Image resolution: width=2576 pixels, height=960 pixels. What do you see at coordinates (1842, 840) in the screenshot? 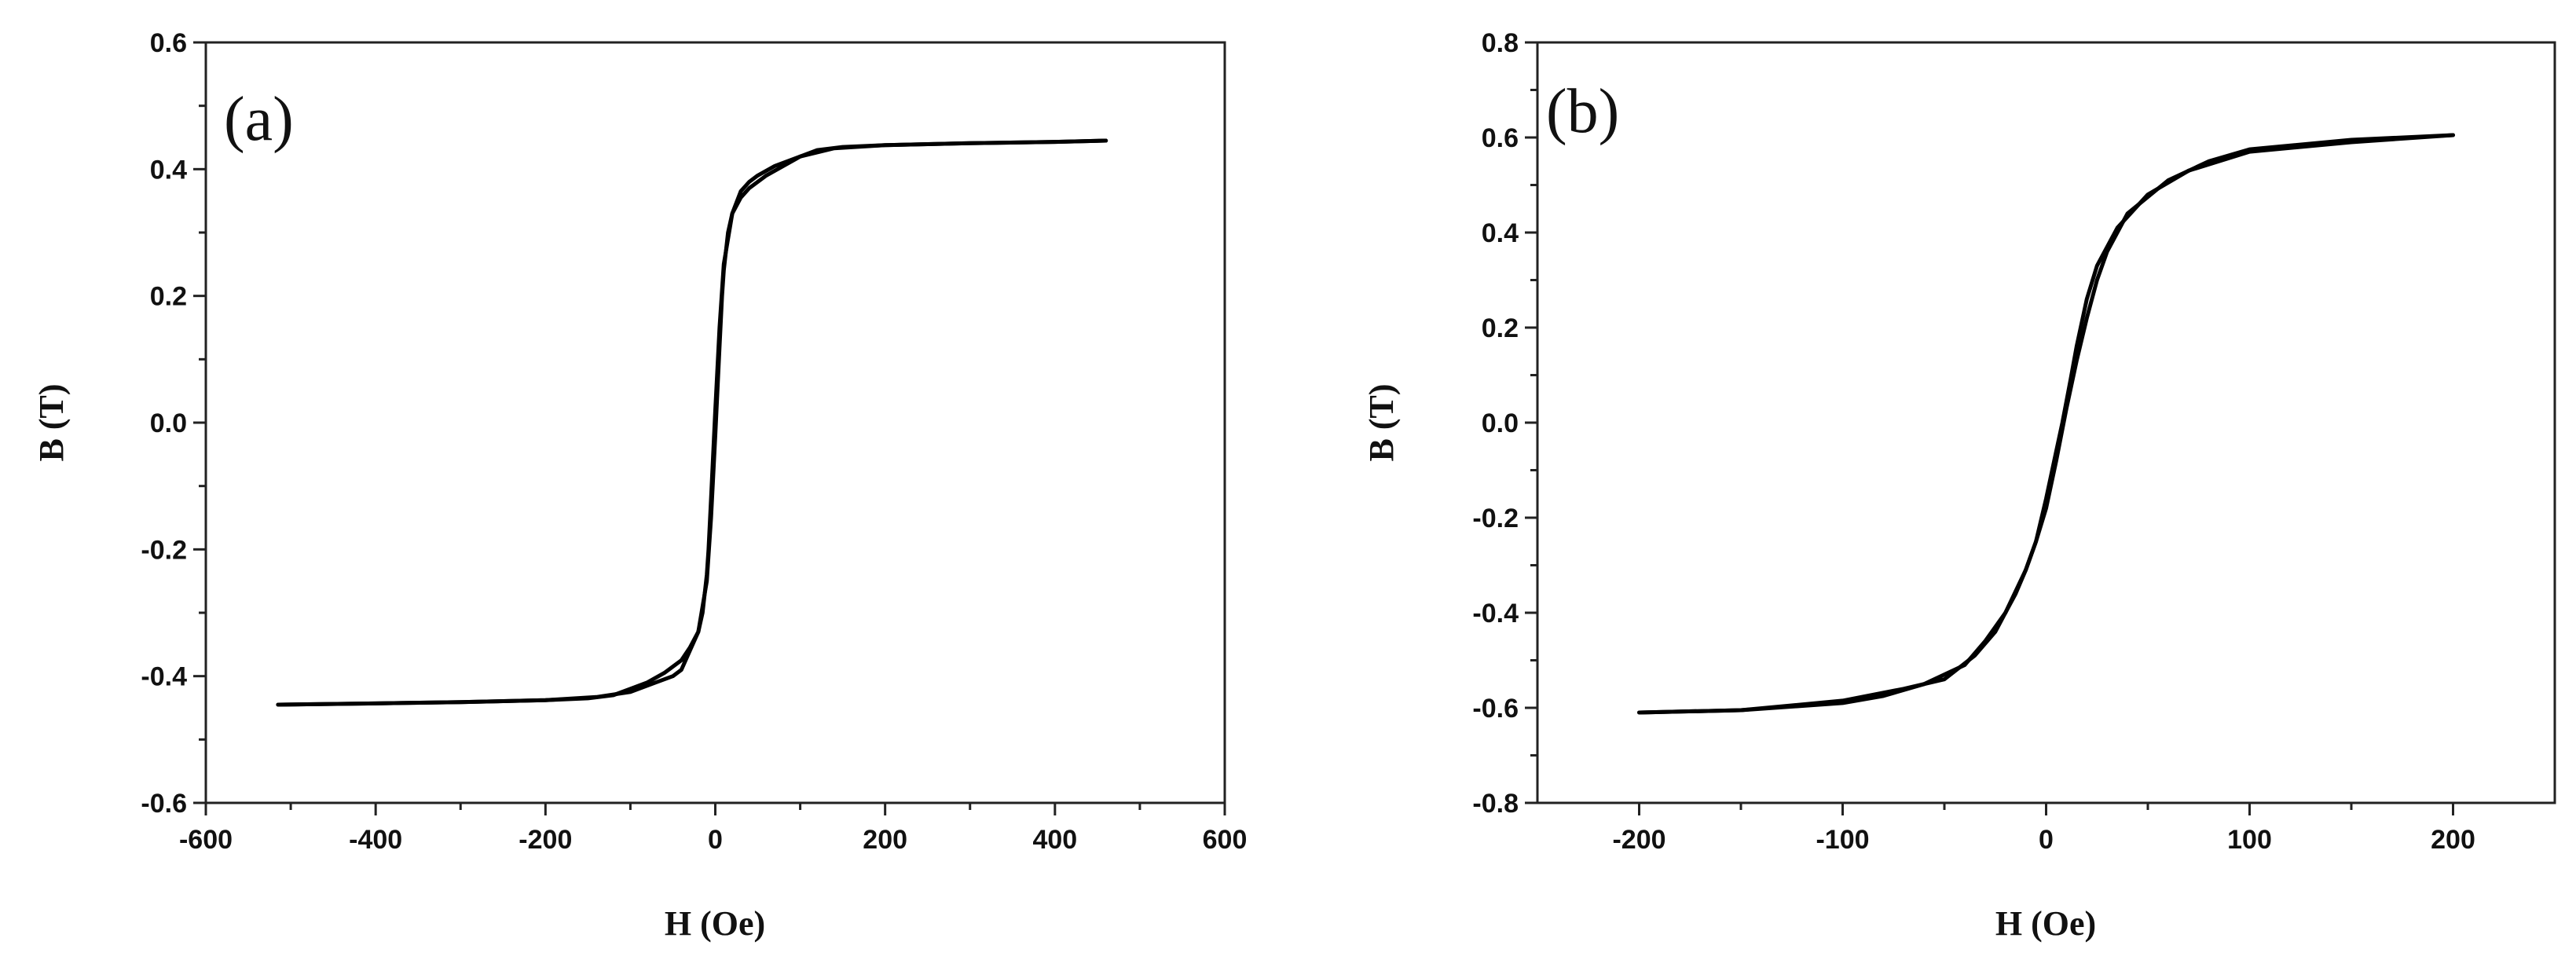
I see `x-tick-label: -100` at bounding box center [1842, 840].